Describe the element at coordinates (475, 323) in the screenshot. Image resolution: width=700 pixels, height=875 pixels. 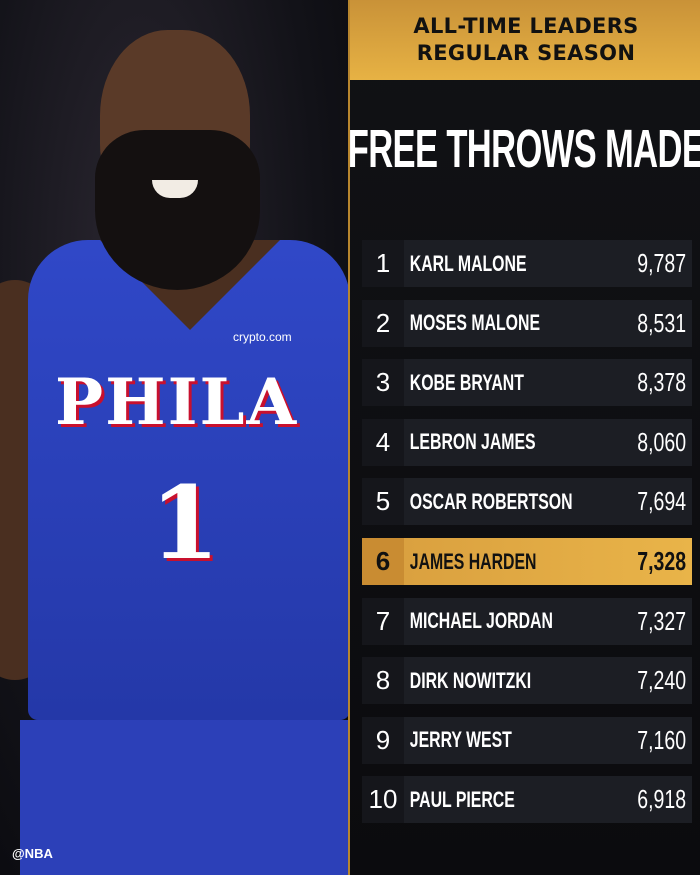
I see `leader-name: MOSES MALONE` at that location.